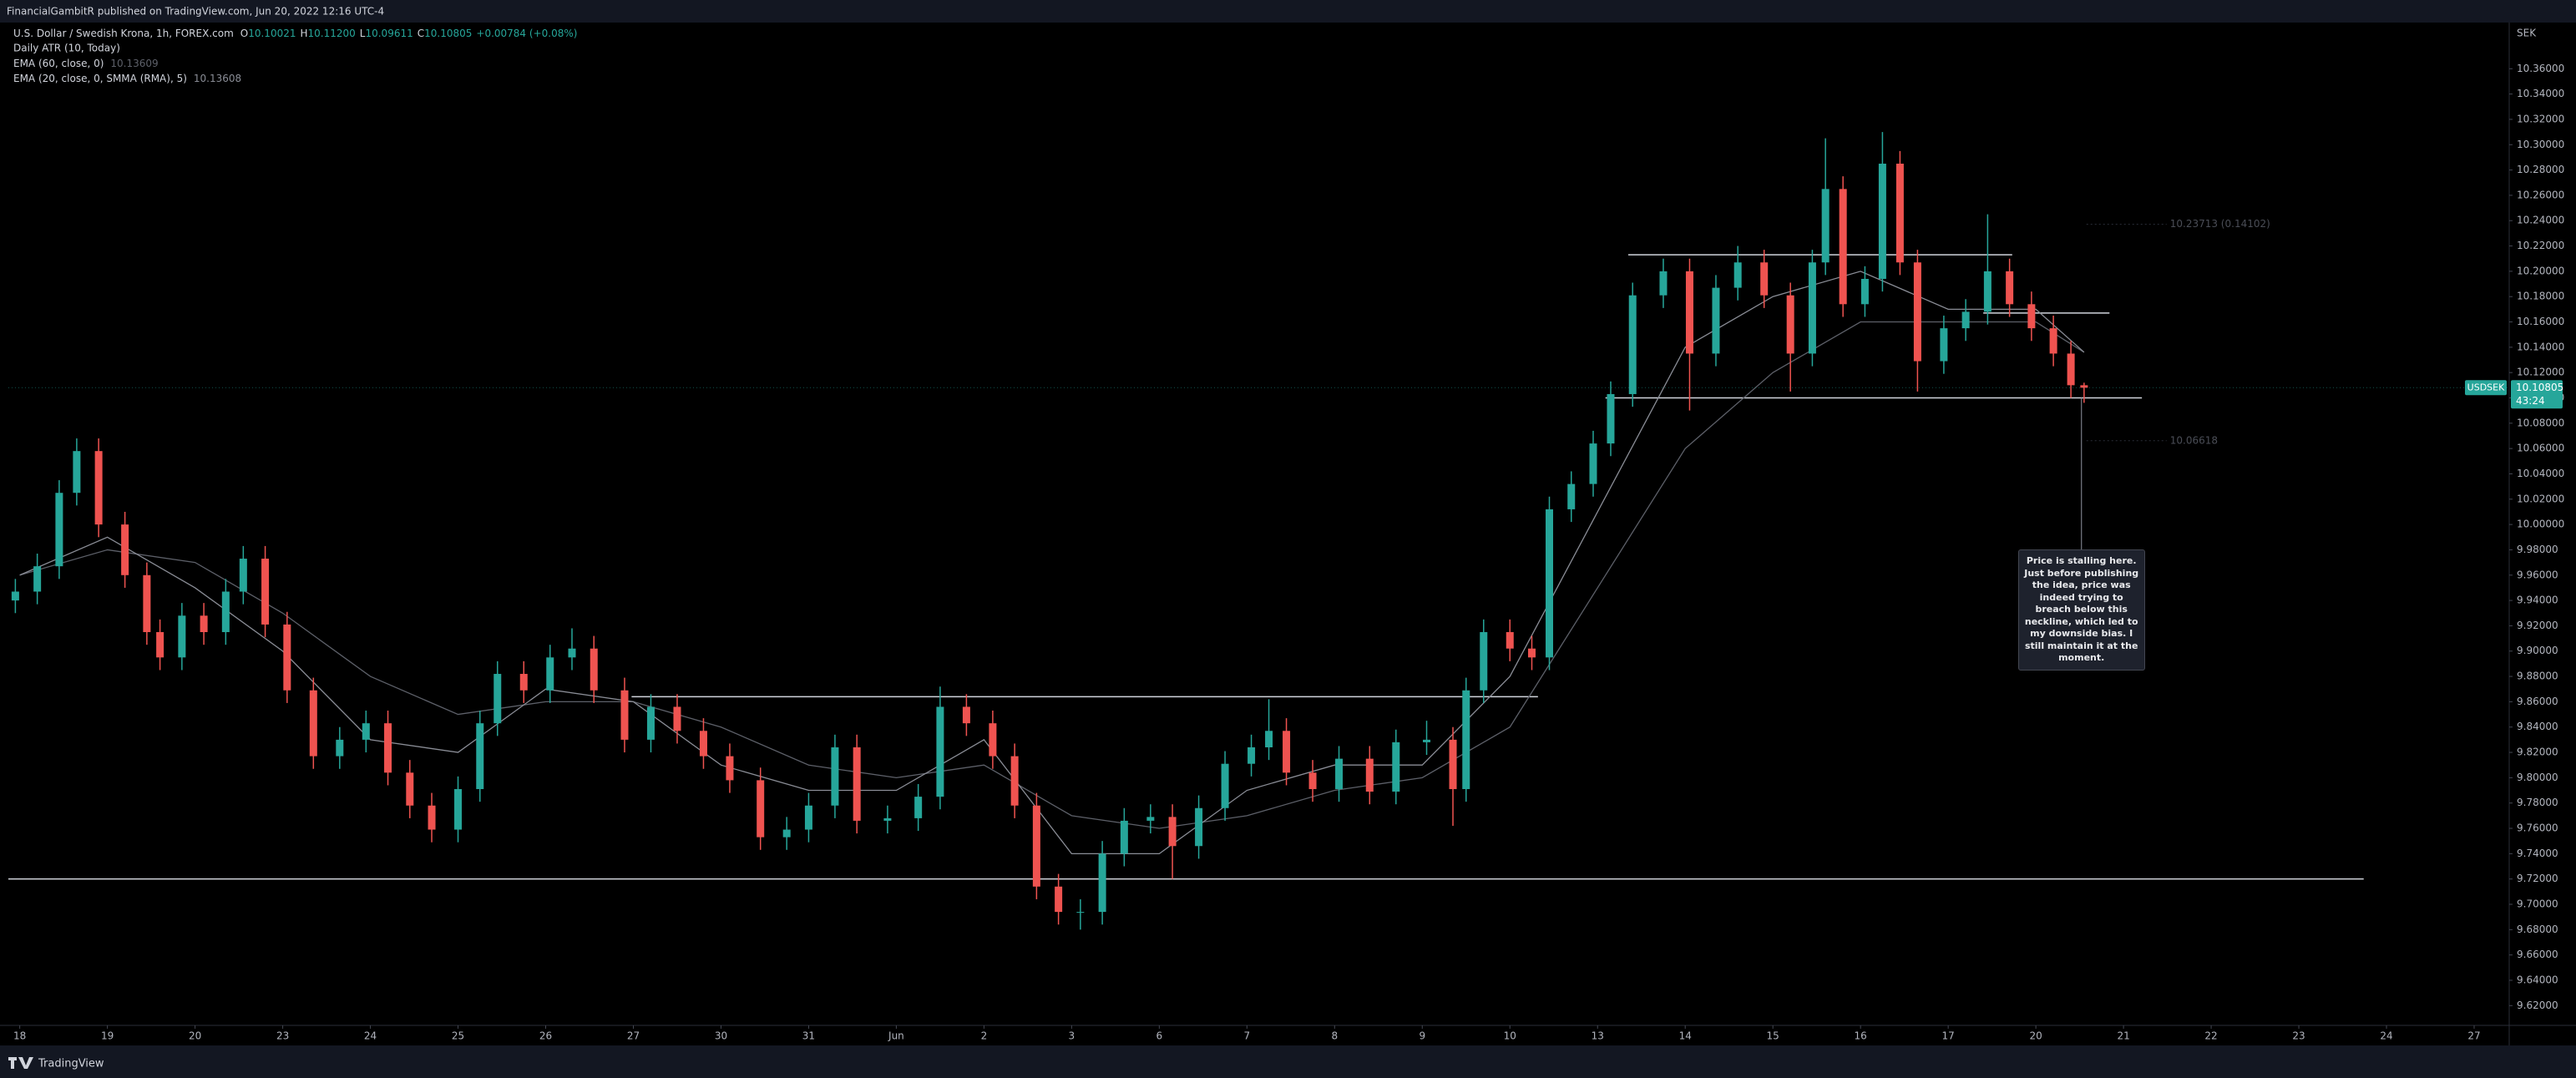 This screenshot has height=1078, width=2576. What do you see at coordinates (19, 1036) in the screenshot?
I see `x-tick-label: 18` at bounding box center [19, 1036].